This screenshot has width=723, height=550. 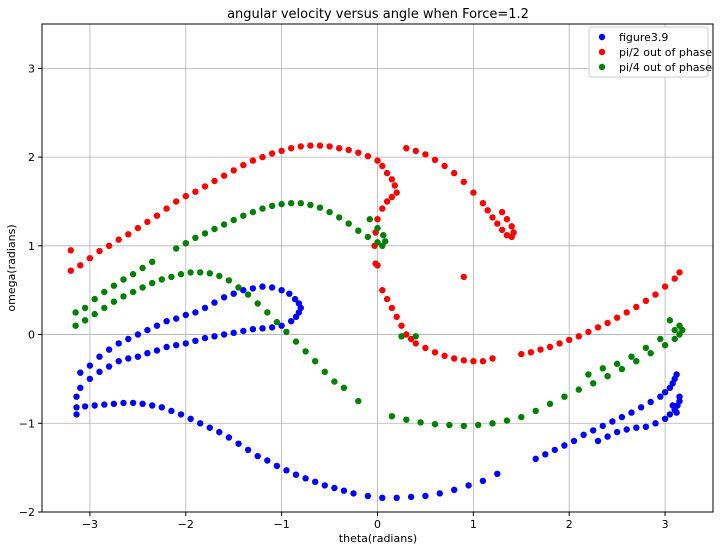 I want to click on y-tick-label: 0, so click(x=31, y=335).